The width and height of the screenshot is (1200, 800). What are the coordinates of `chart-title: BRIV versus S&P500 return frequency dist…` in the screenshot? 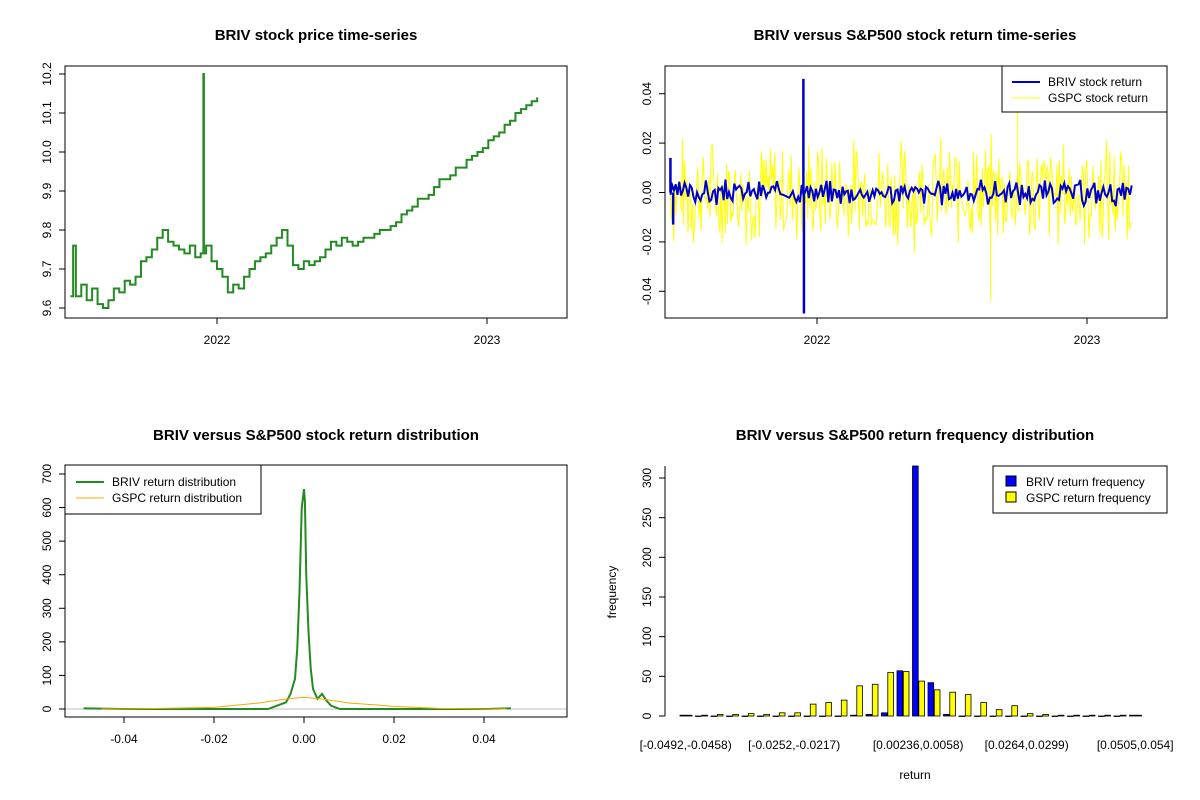 It's located at (915, 435).